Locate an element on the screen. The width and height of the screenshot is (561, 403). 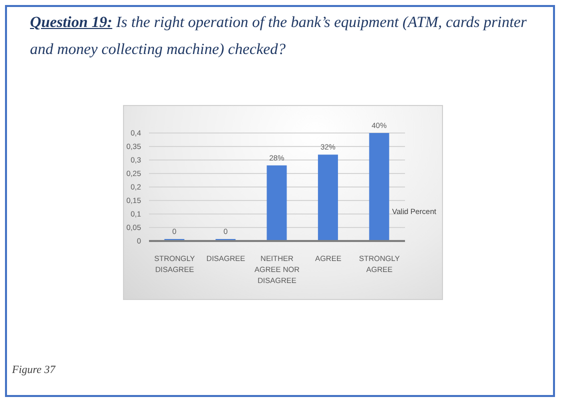
chart-title: Question 19: Is the right operation of the bank’s equipment (ATM, cards printer and money collecting machine) checked? is located at coordinates (278, 36).